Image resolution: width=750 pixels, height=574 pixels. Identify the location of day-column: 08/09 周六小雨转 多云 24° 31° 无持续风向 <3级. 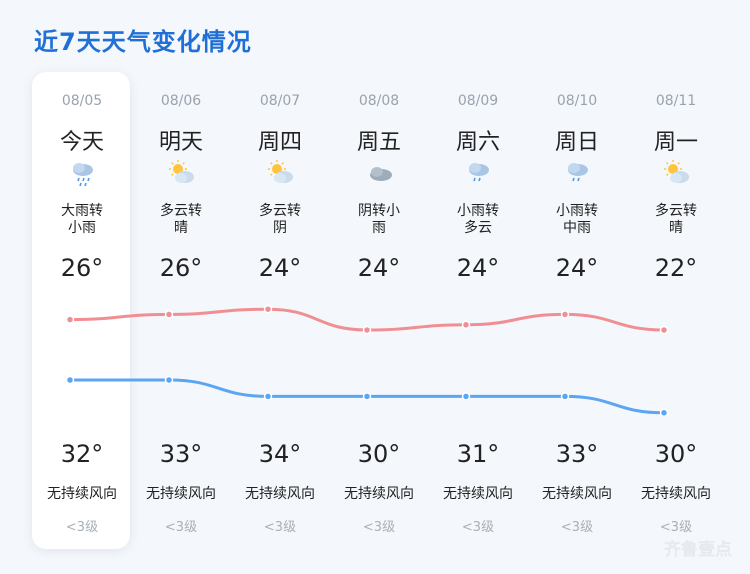
(478, 287).